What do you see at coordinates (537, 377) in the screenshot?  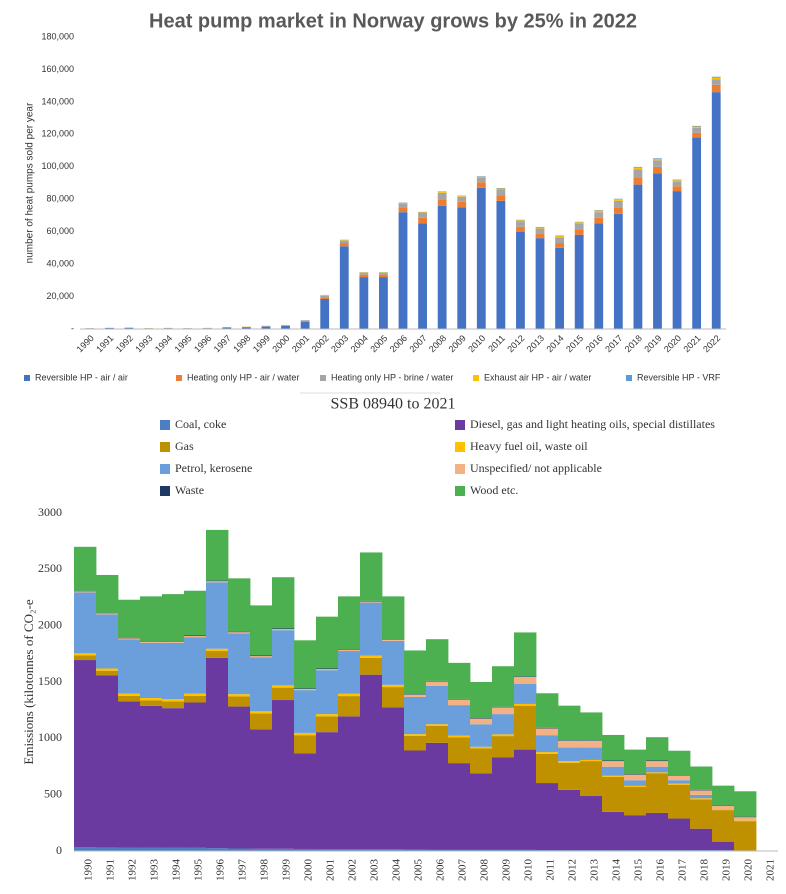 I see `legend-label: Exhaust air HP - air / water` at bounding box center [537, 377].